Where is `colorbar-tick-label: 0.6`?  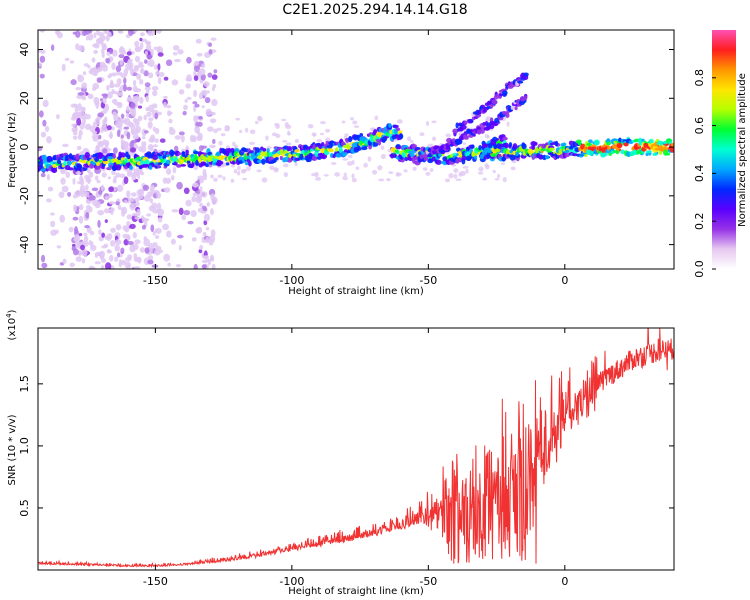
colorbar-tick-label: 0.6 is located at coordinates (699, 126).